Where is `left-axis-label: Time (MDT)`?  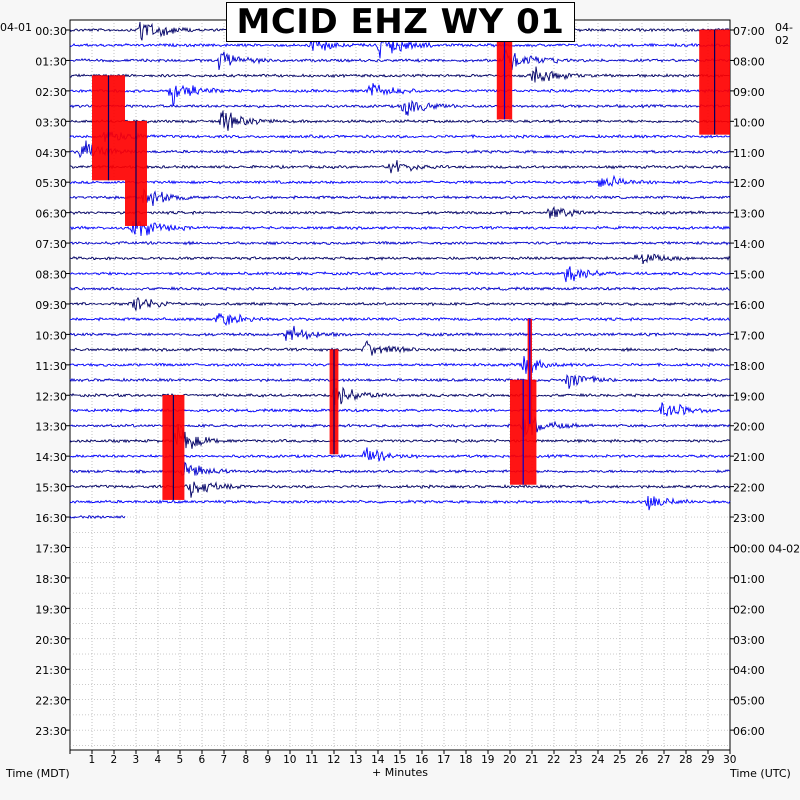 left-axis-label: Time (MDT) is located at coordinates (38, 773).